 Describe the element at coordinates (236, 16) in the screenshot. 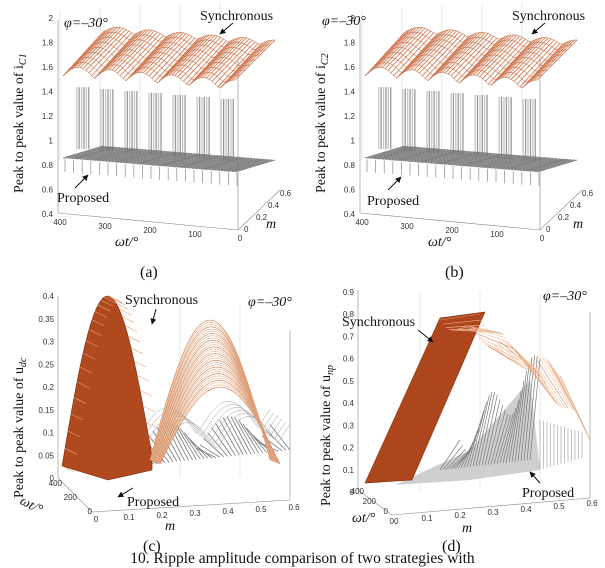

I see `panel-a-series-synchronous-label: Synchronous` at that location.